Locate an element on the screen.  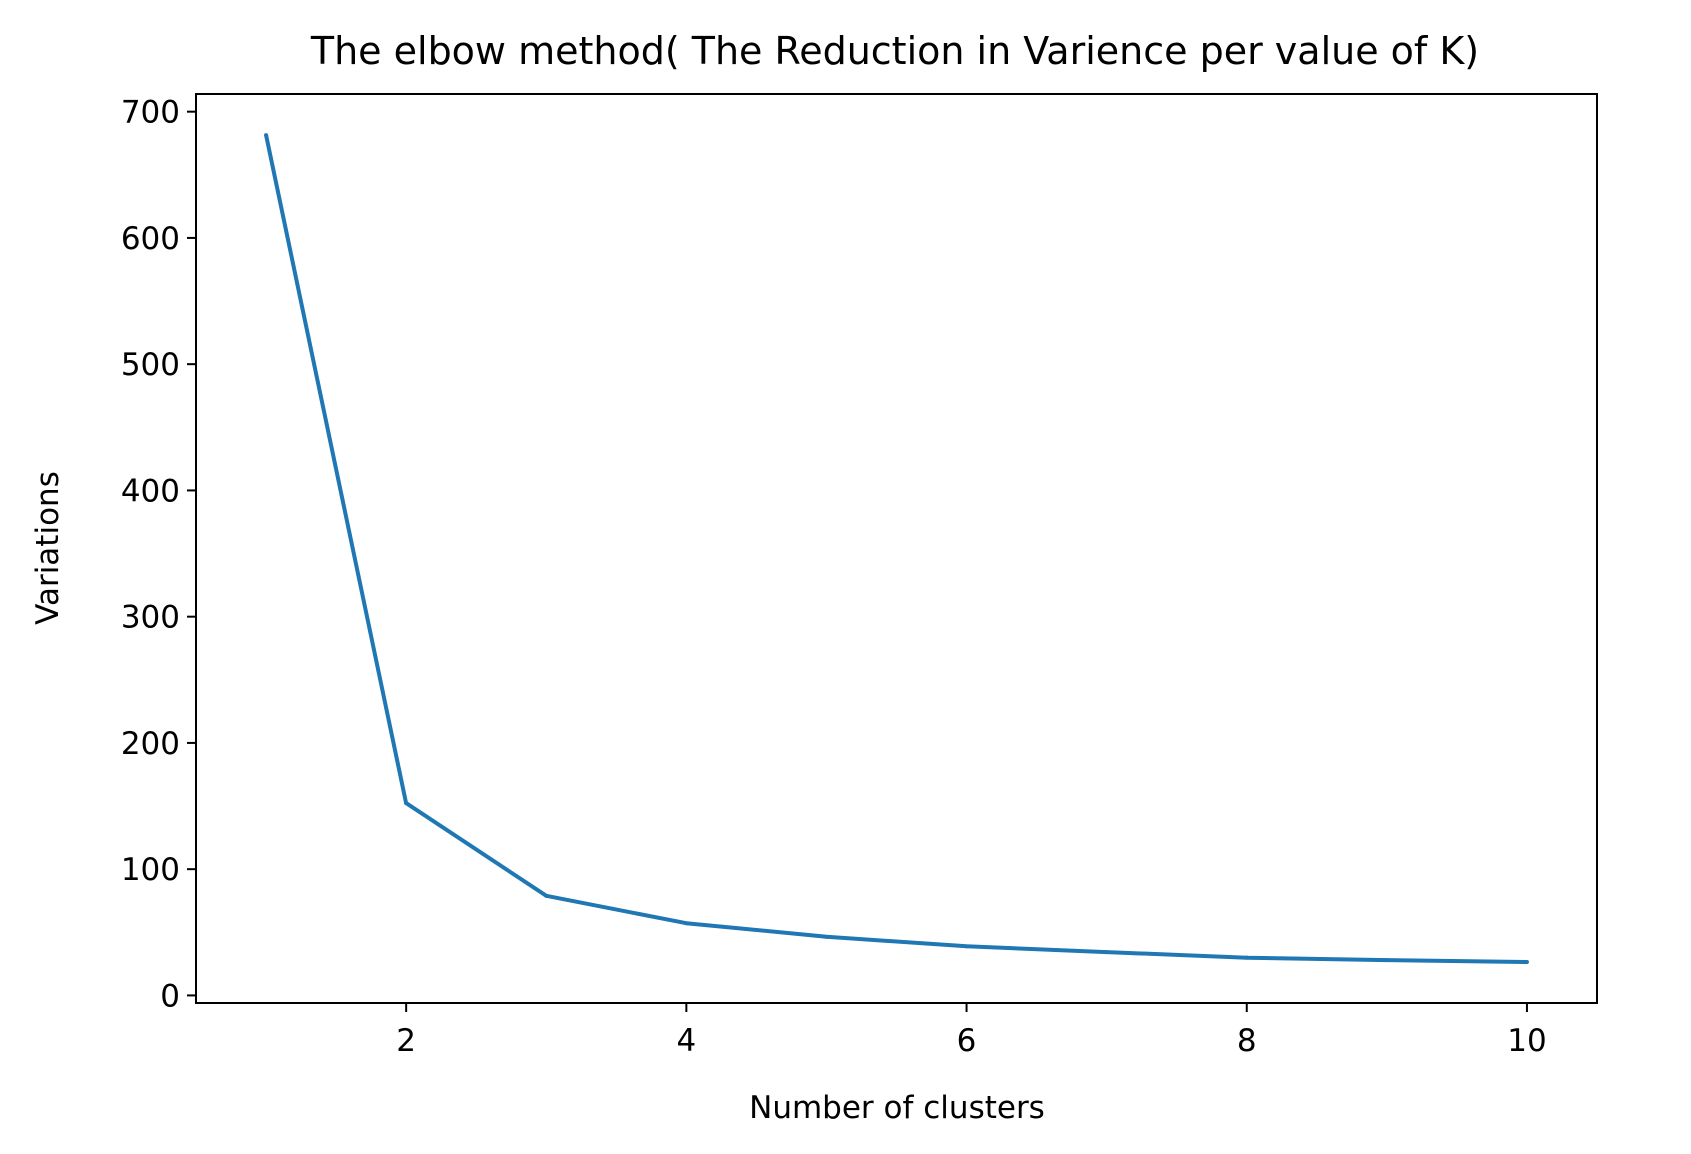
y-axis: 0 100 200 300 400 500 600 700 is located at coordinates (158, 554).